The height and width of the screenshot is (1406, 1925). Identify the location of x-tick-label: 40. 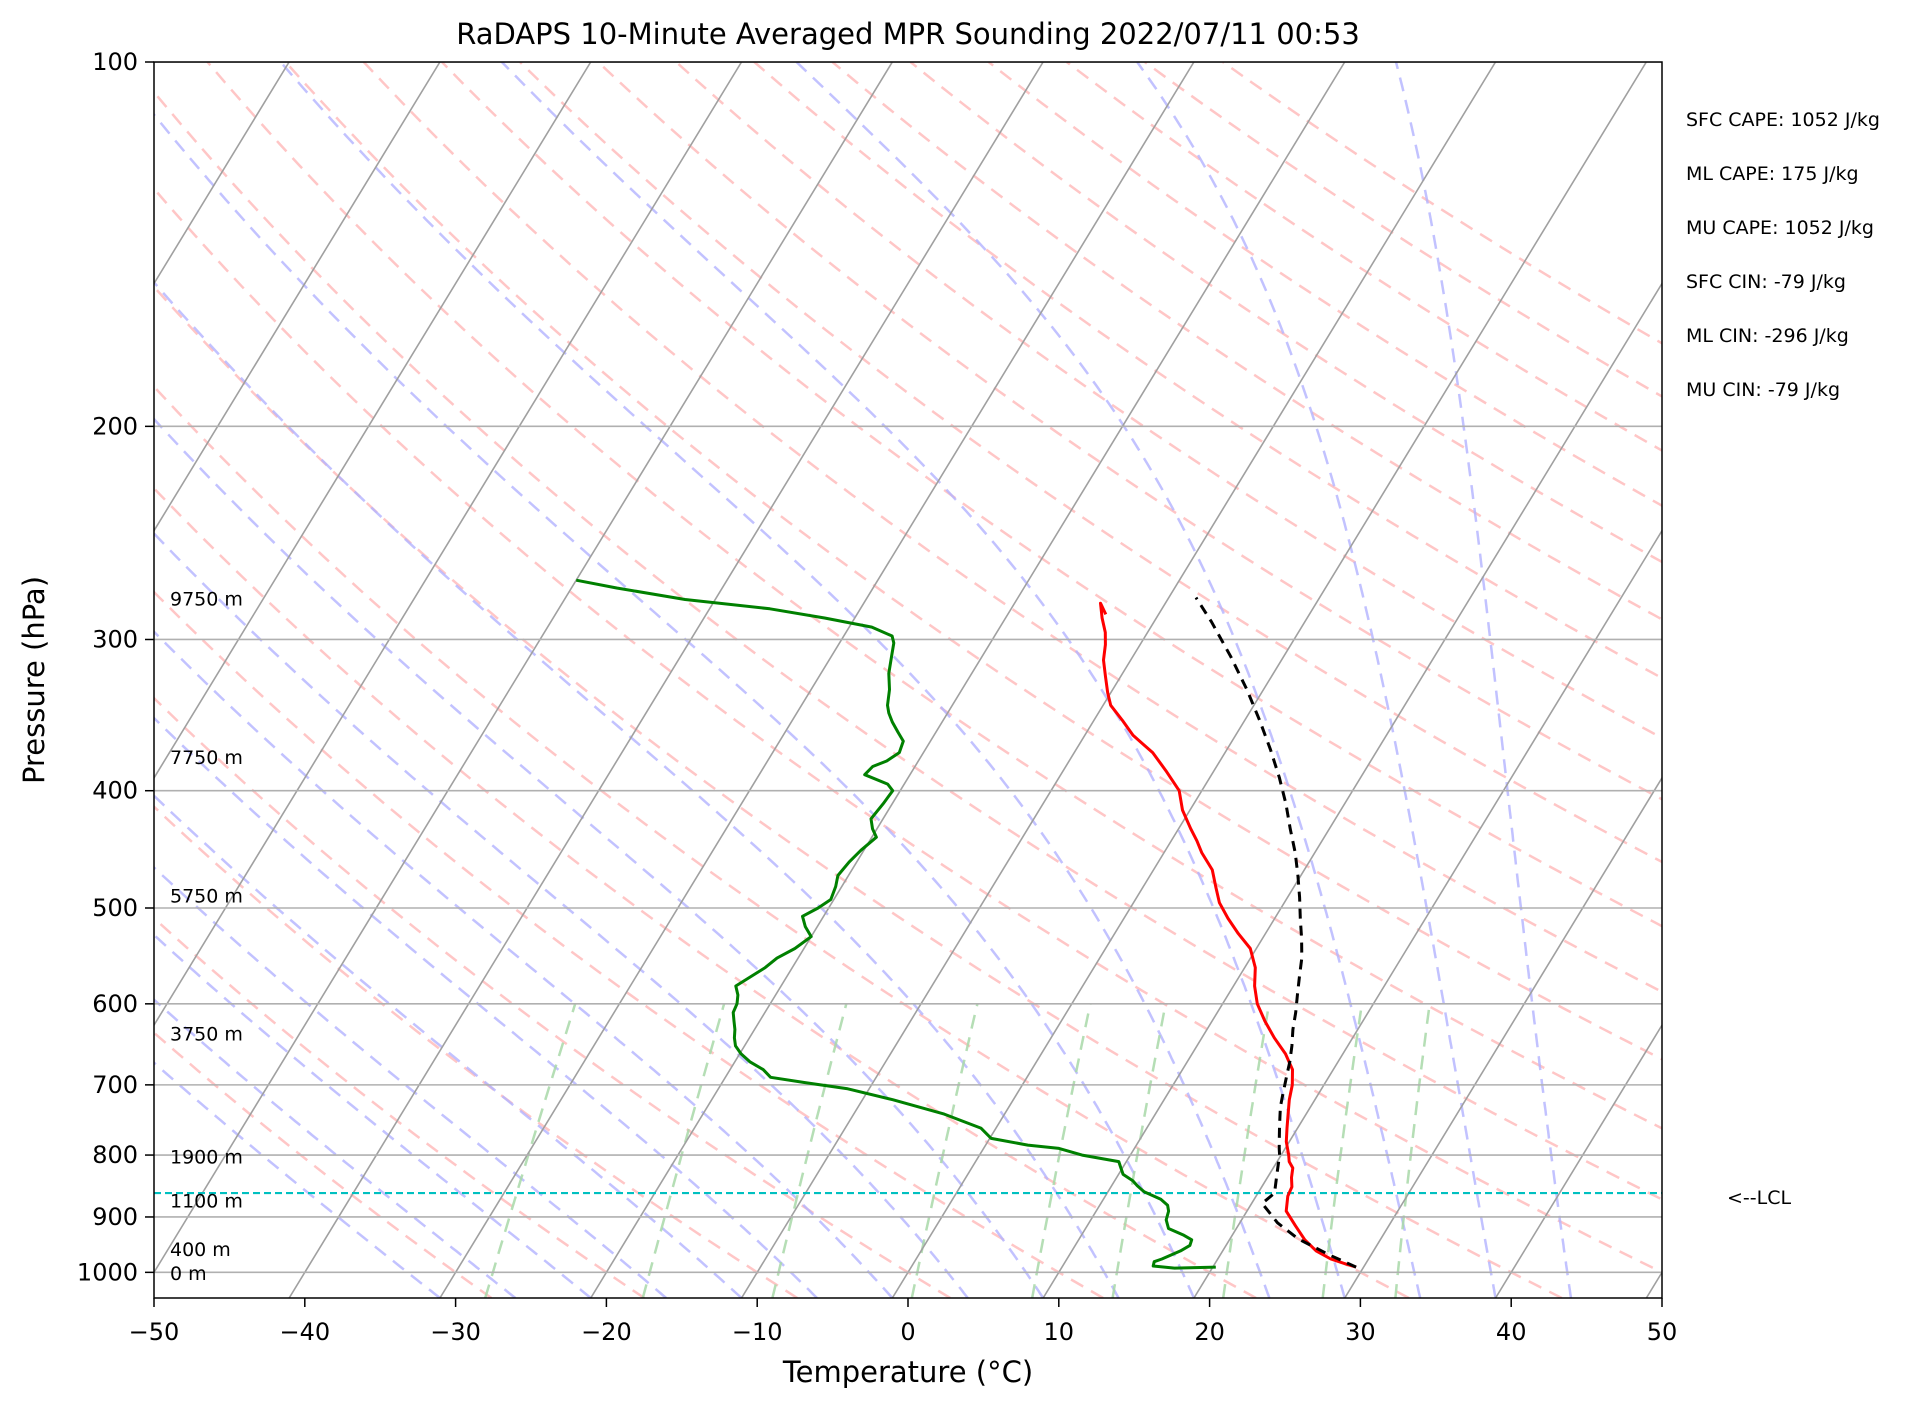
(1511, 1332).